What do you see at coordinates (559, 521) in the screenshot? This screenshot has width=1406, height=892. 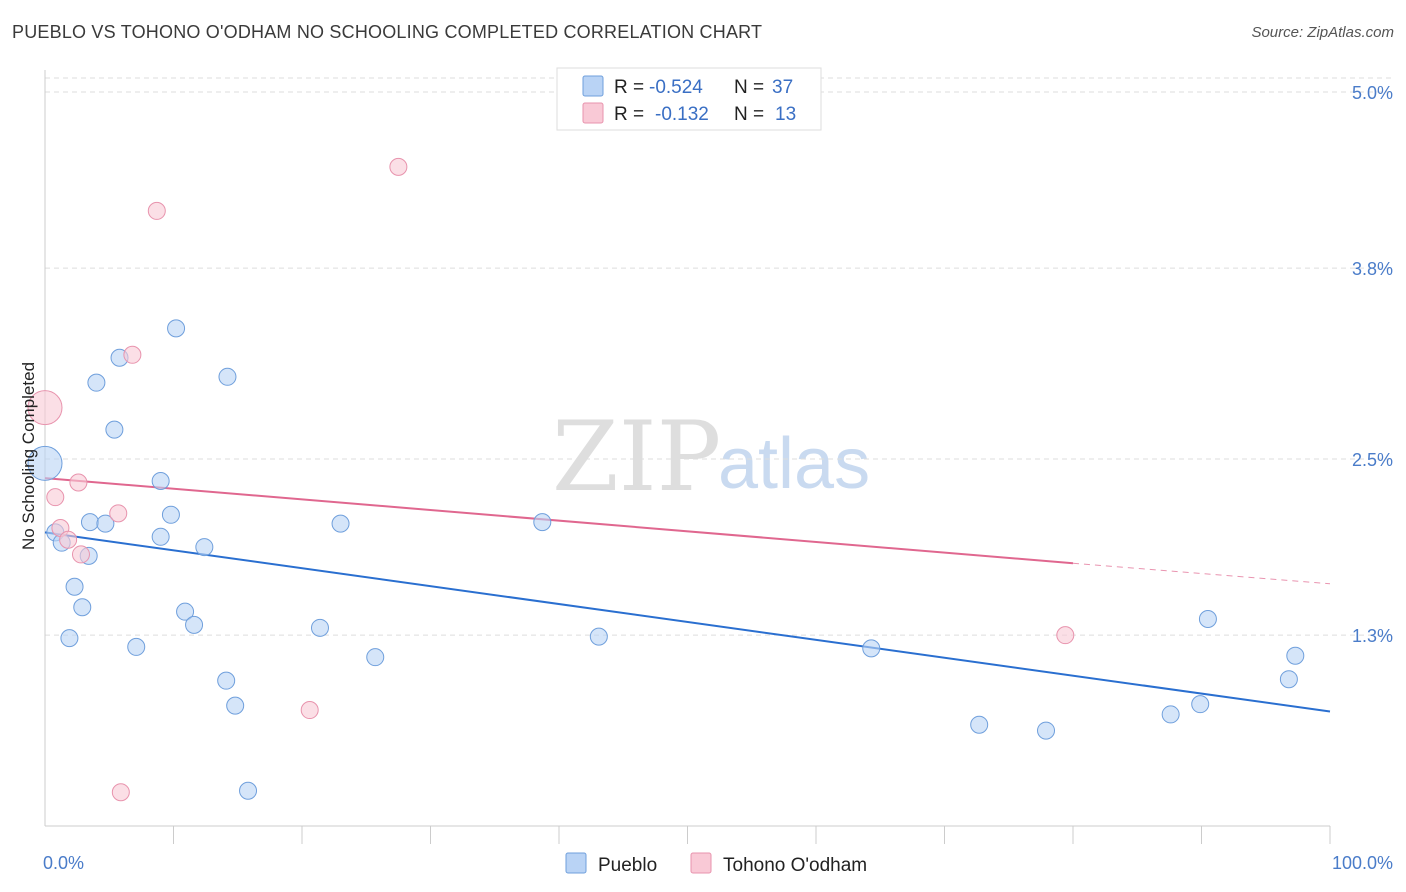 I see `trend-line-tohono` at bounding box center [559, 521].